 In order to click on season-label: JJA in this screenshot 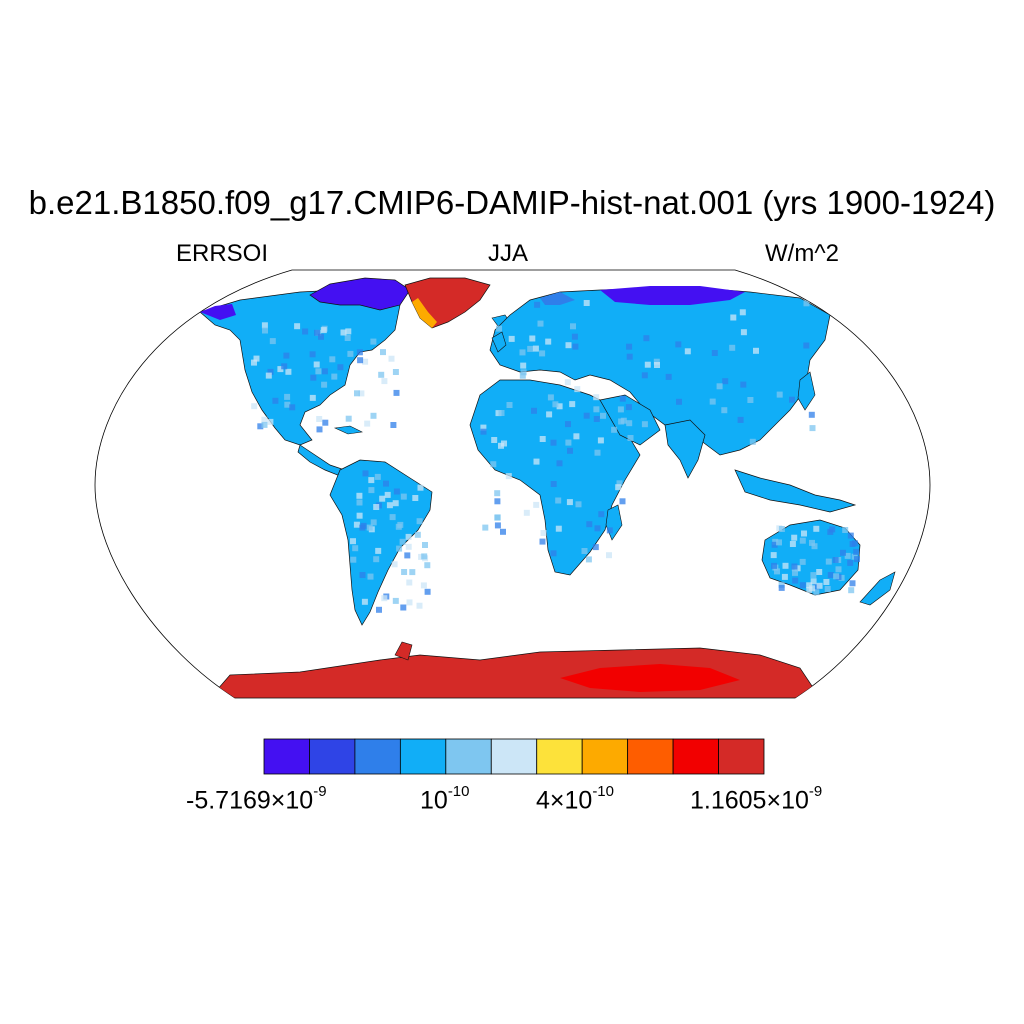, I will do `click(508, 253)`.